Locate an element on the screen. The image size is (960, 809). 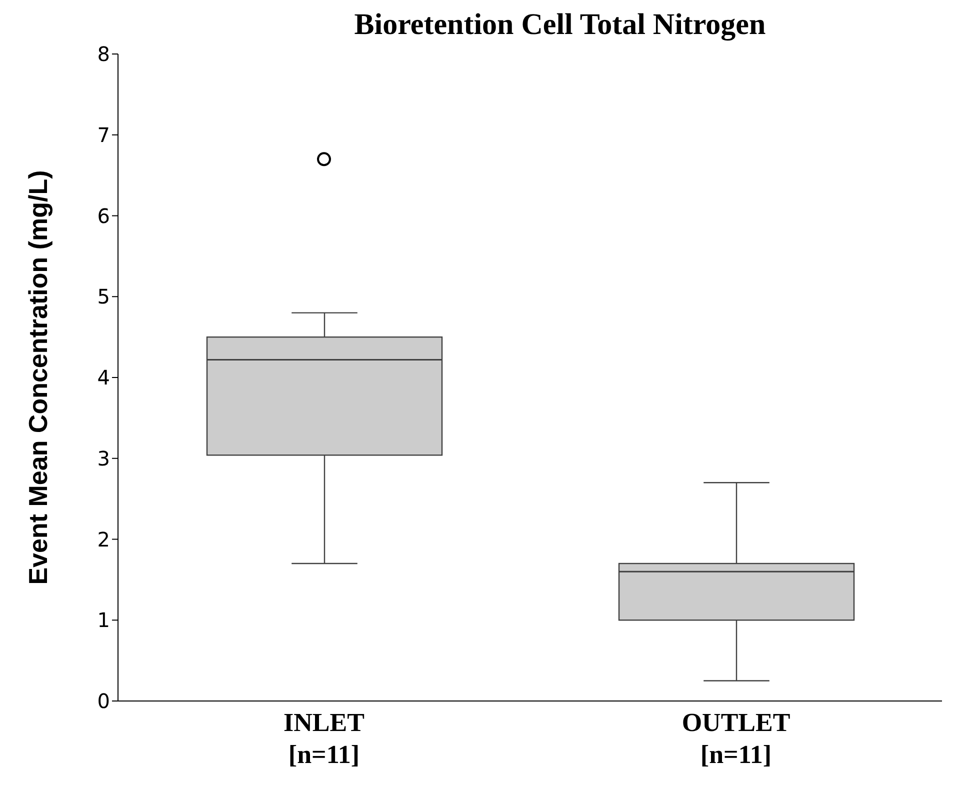
y-axis-title: Event Mean Concentration (mg/L) is located at coordinates (38, 377).